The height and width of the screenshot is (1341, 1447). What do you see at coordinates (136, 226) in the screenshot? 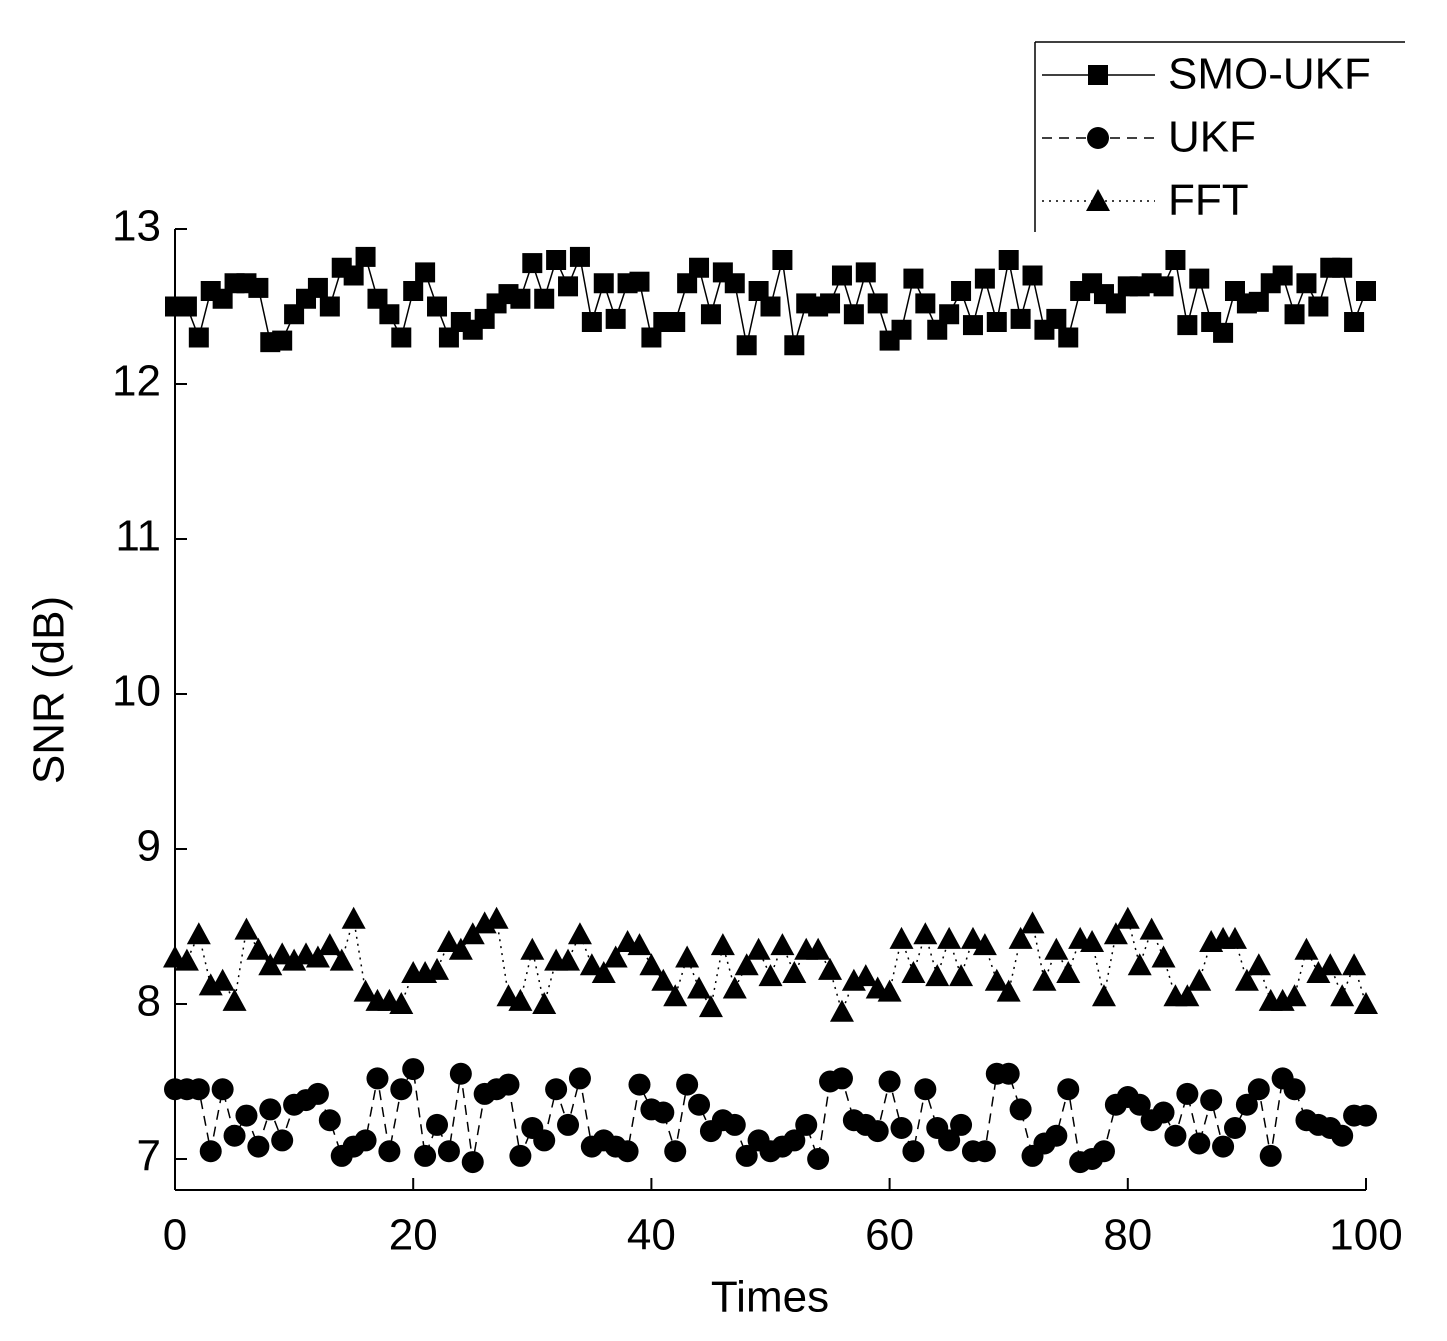
I see `y-tick-label: 13` at bounding box center [136, 226].